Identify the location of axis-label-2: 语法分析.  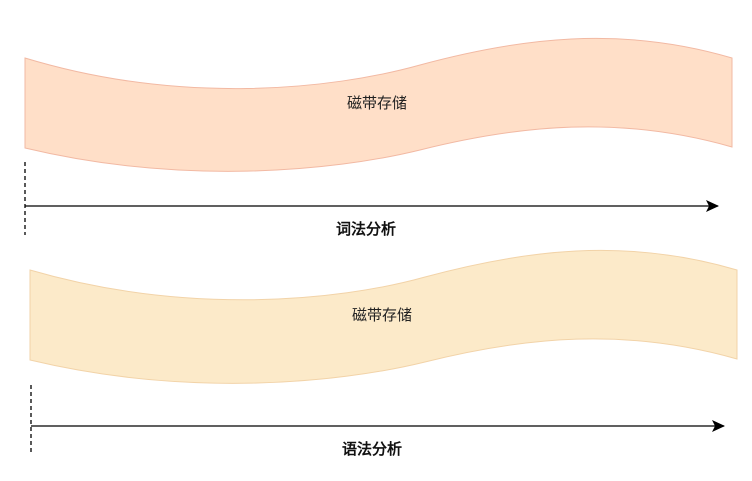
(372, 449).